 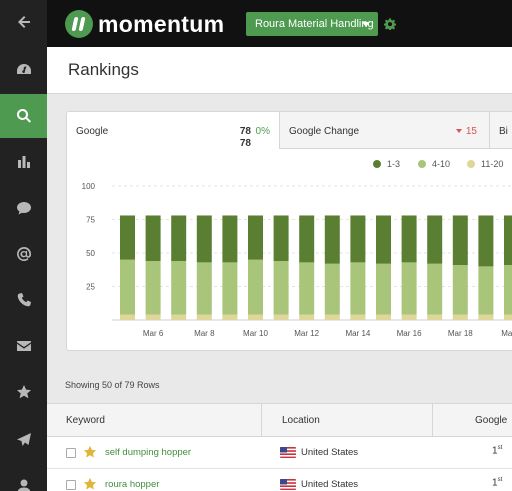 I want to click on logo-text: momentum, so click(x=161, y=23).